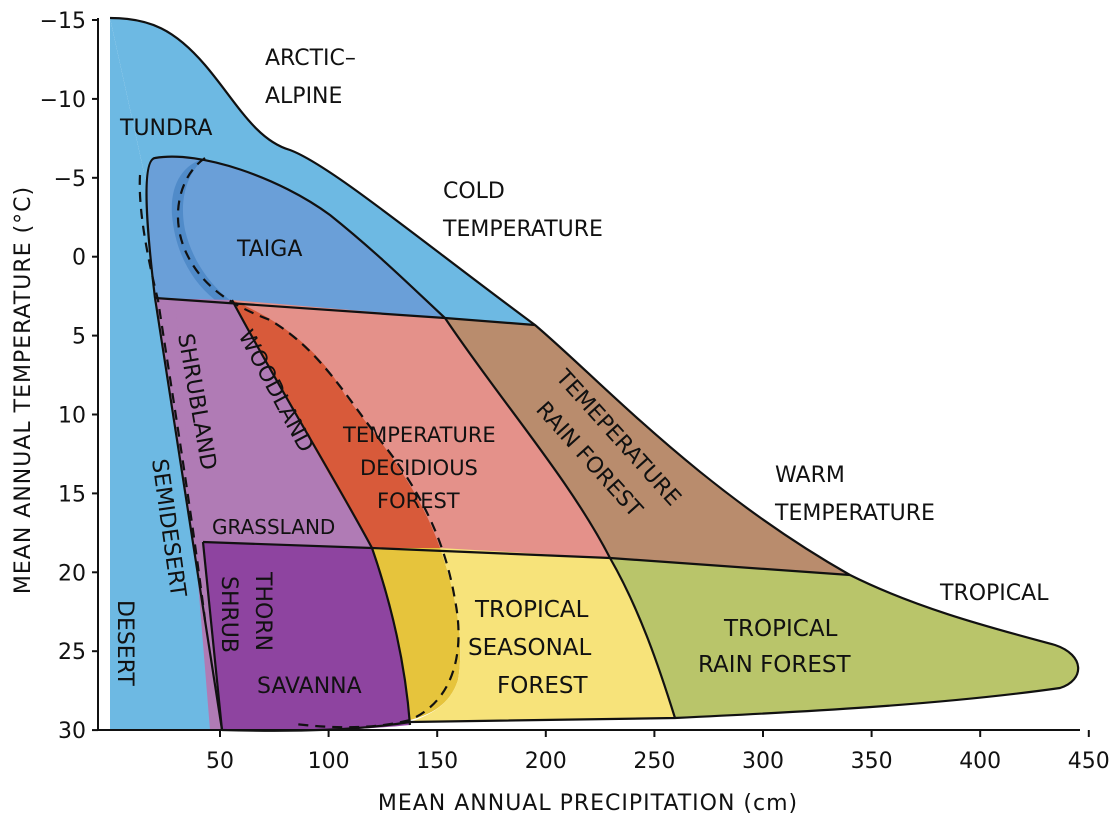 The width and height of the screenshot is (1113, 819). Describe the element at coordinates (419, 435) in the screenshot. I see `label-temperate-deciduous-1: TEMPERATURE` at that location.